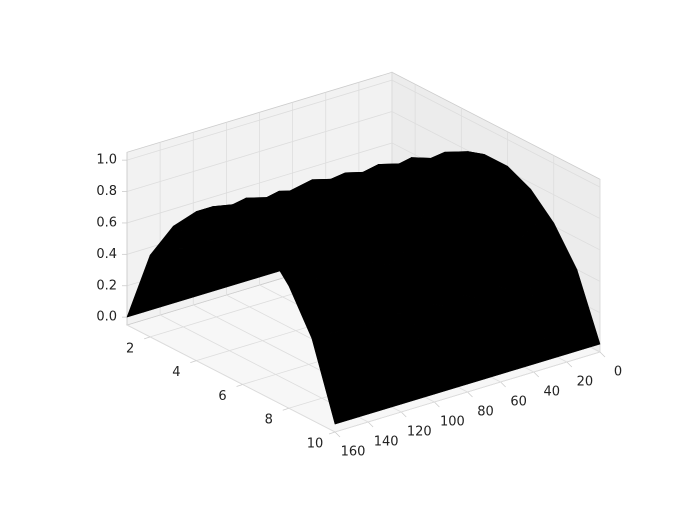 The image size is (700, 528). Describe the element at coordinates (106, 285) in the screenshot. I see `z-tick-label: 0.2` at that location.